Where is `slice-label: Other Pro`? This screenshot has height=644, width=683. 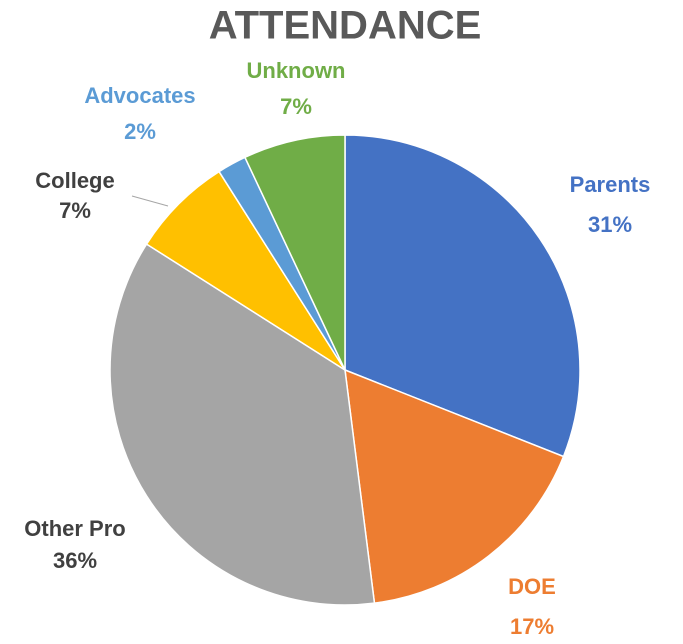
slice-label: Other Pro is located at coordinates (74, 528).